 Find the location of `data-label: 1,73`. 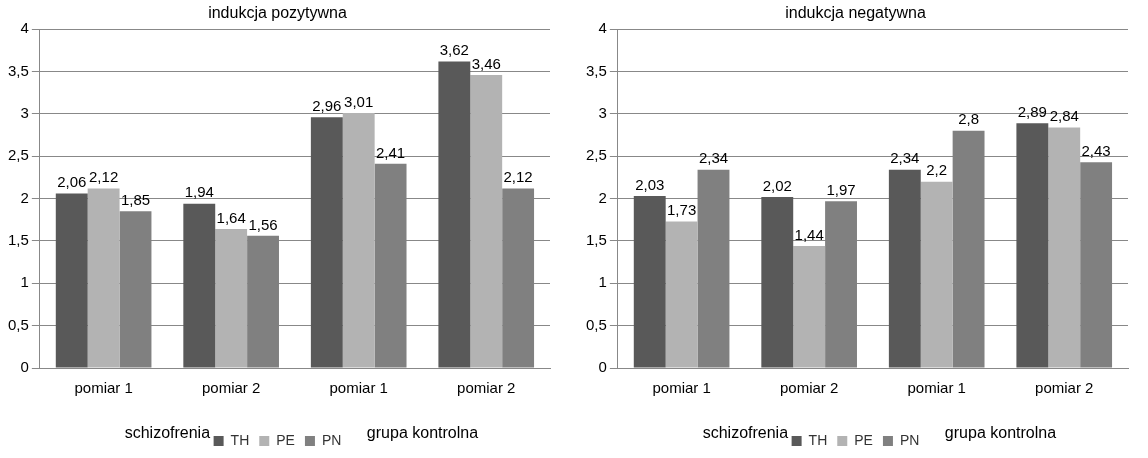

data-label: 1,73 is located at coordinates (682, 210).